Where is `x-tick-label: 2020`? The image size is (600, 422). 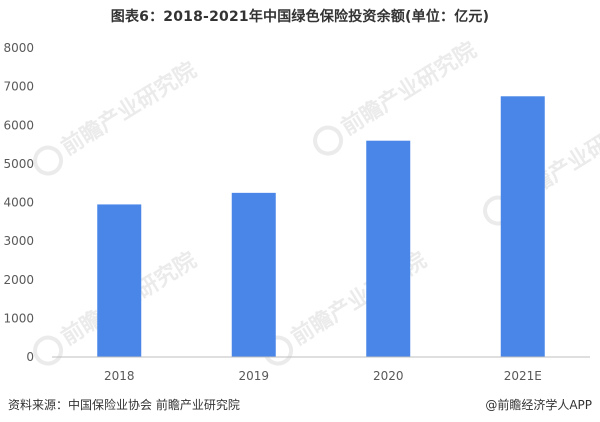
x-tick-label: 2020 is located at coordinates (388, 376).